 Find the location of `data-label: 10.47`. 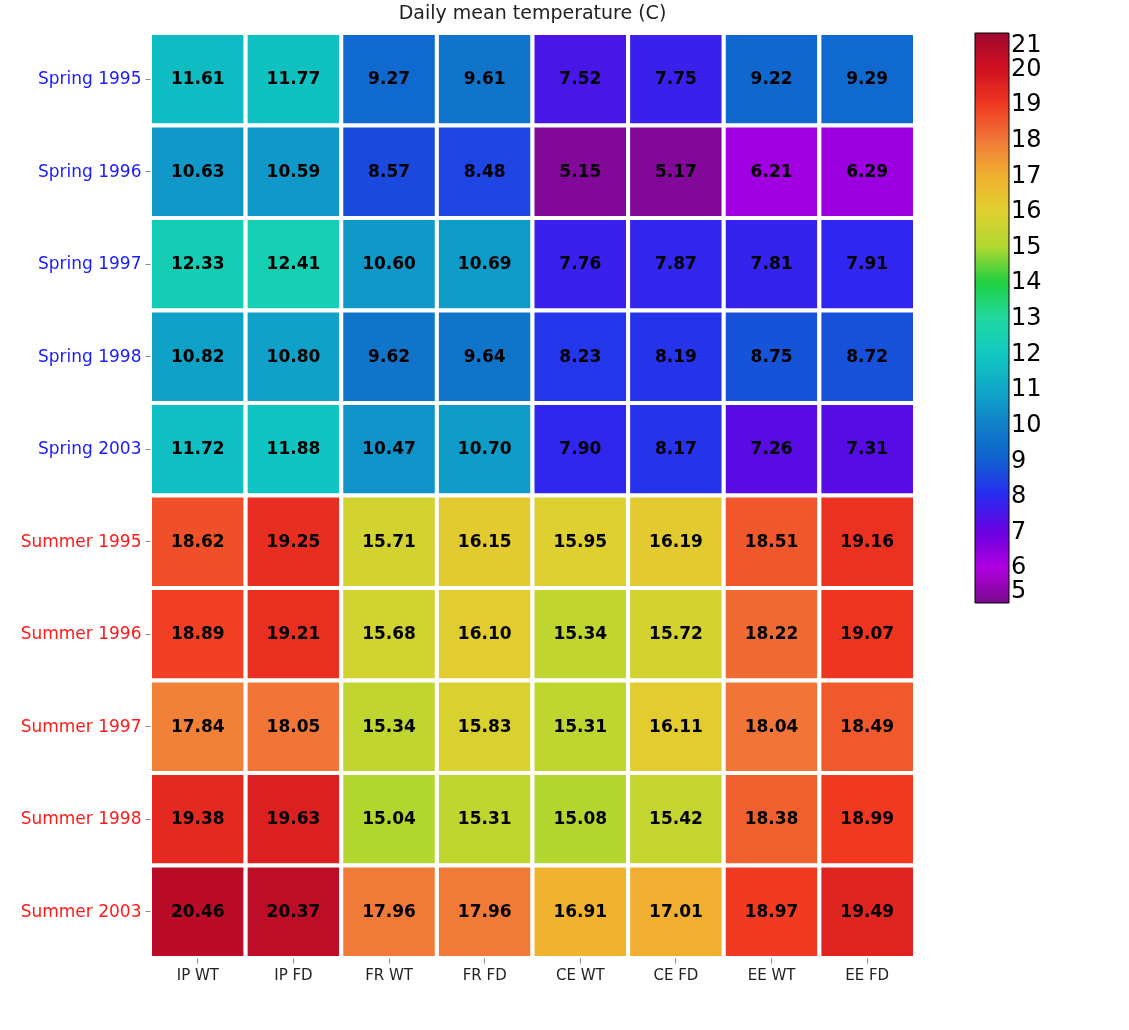

data-label: 10.47 is located at coordinates (389, 448).